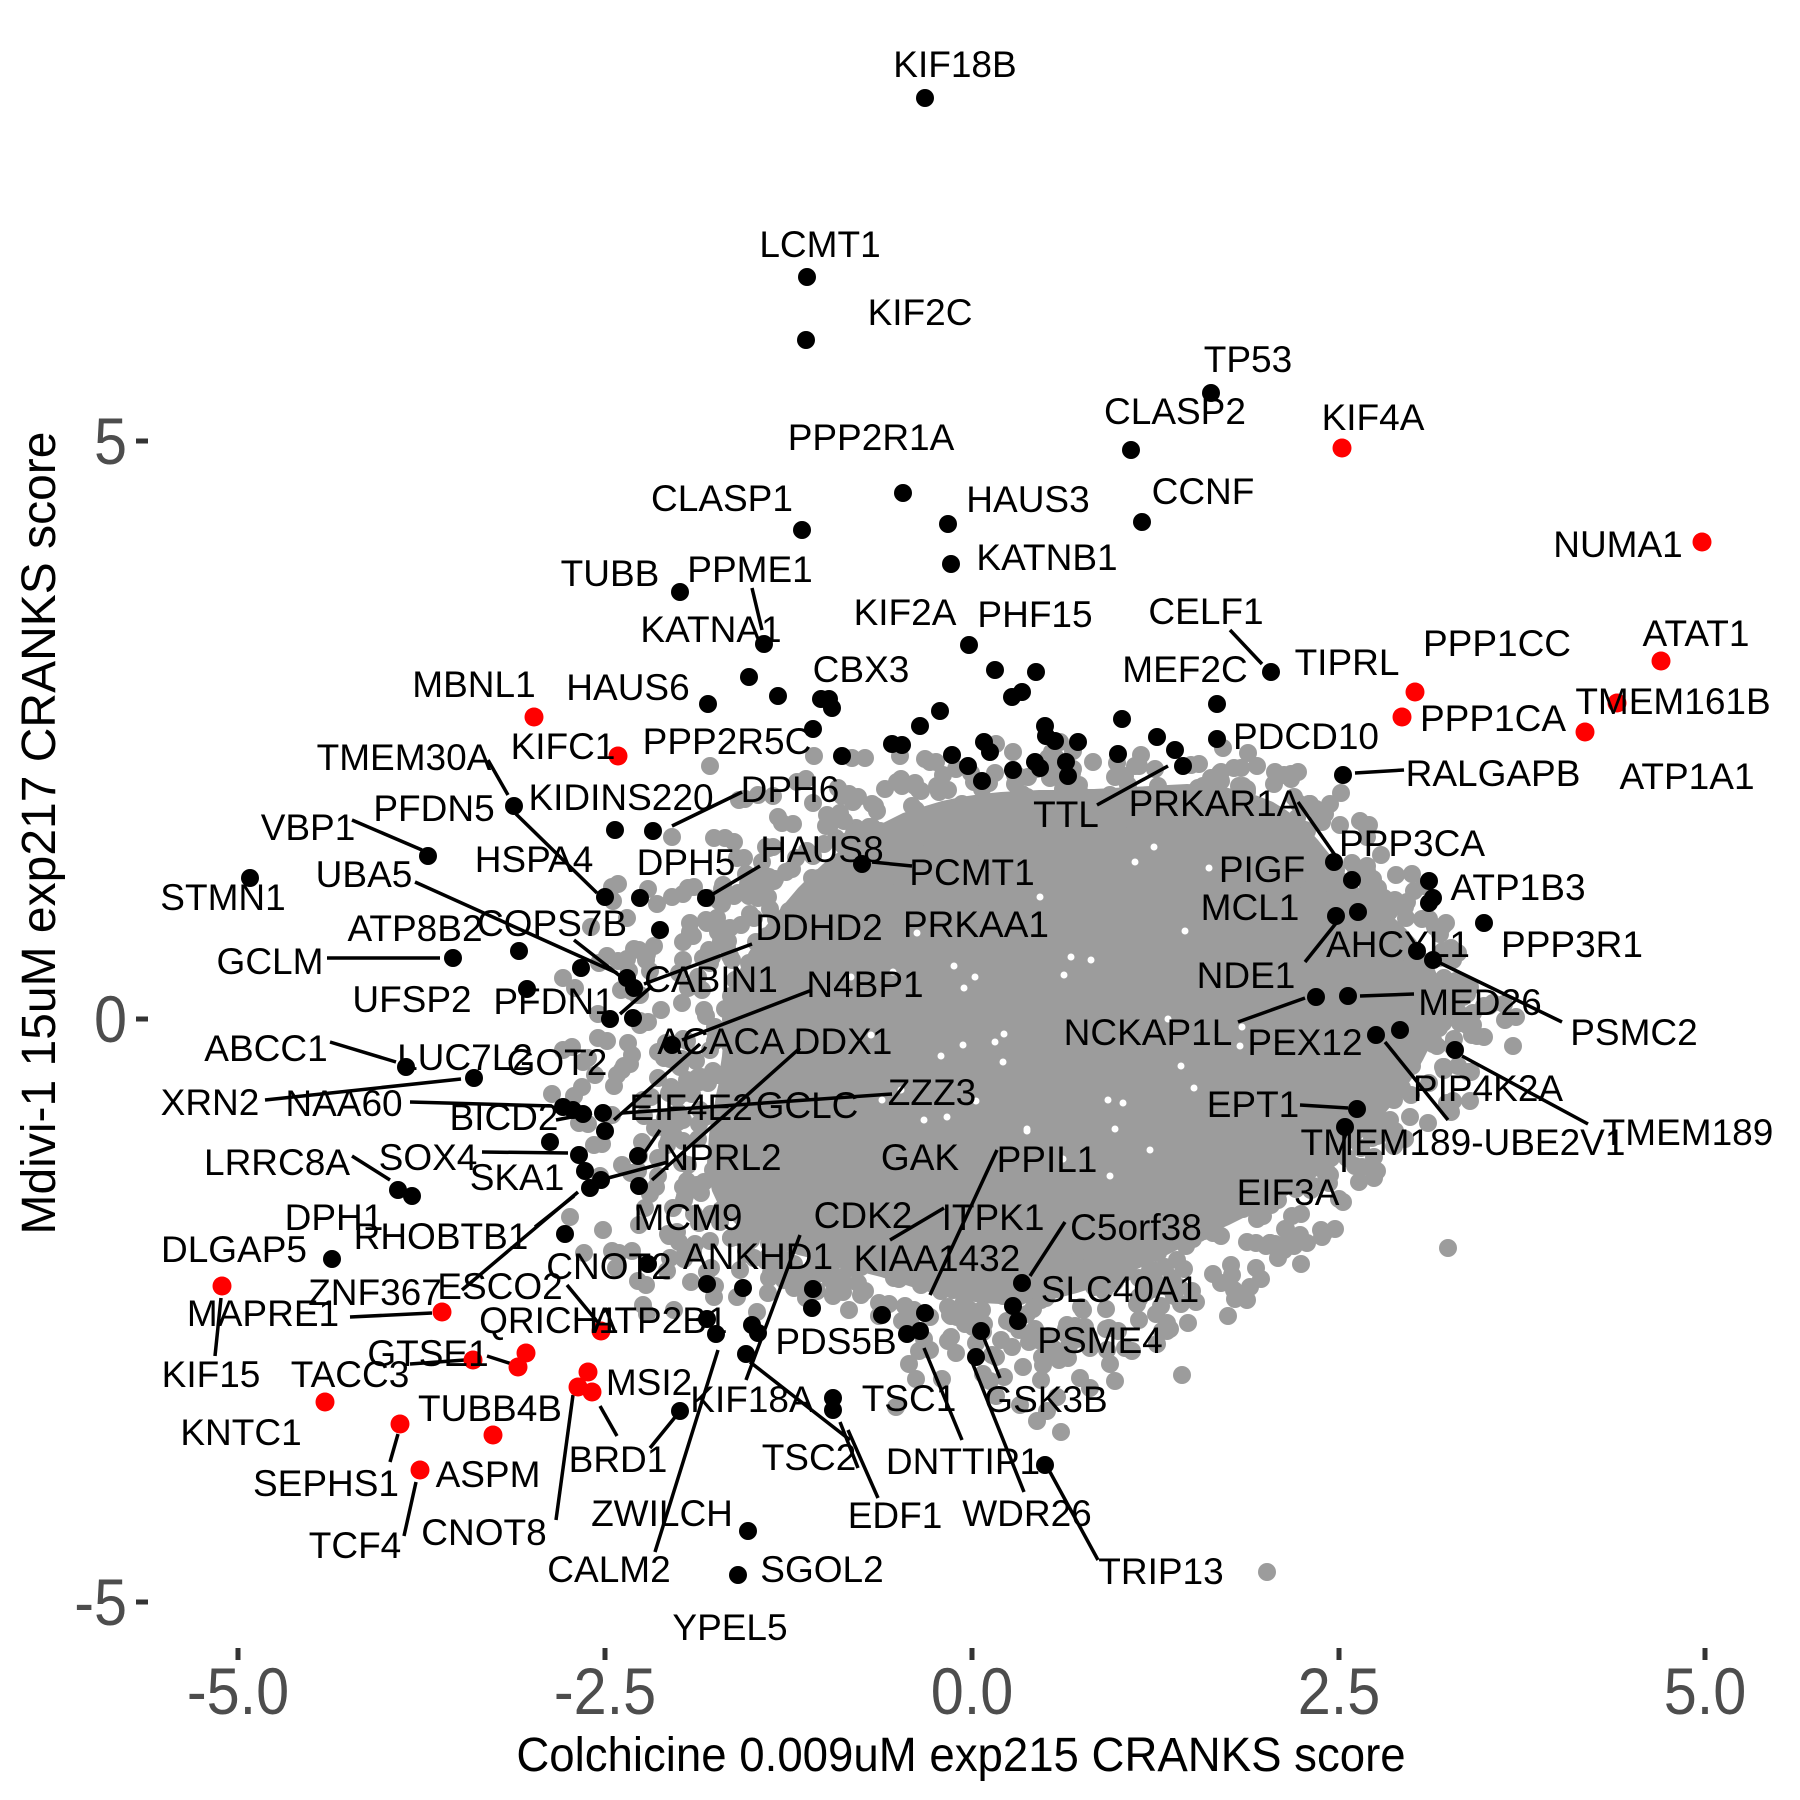 Image resolution: width=1800 pixels, height=1800 pixels. Describe the element at coordinates (1034, 614) in the screenshot. I see `svg-text: PHF15` at that location.